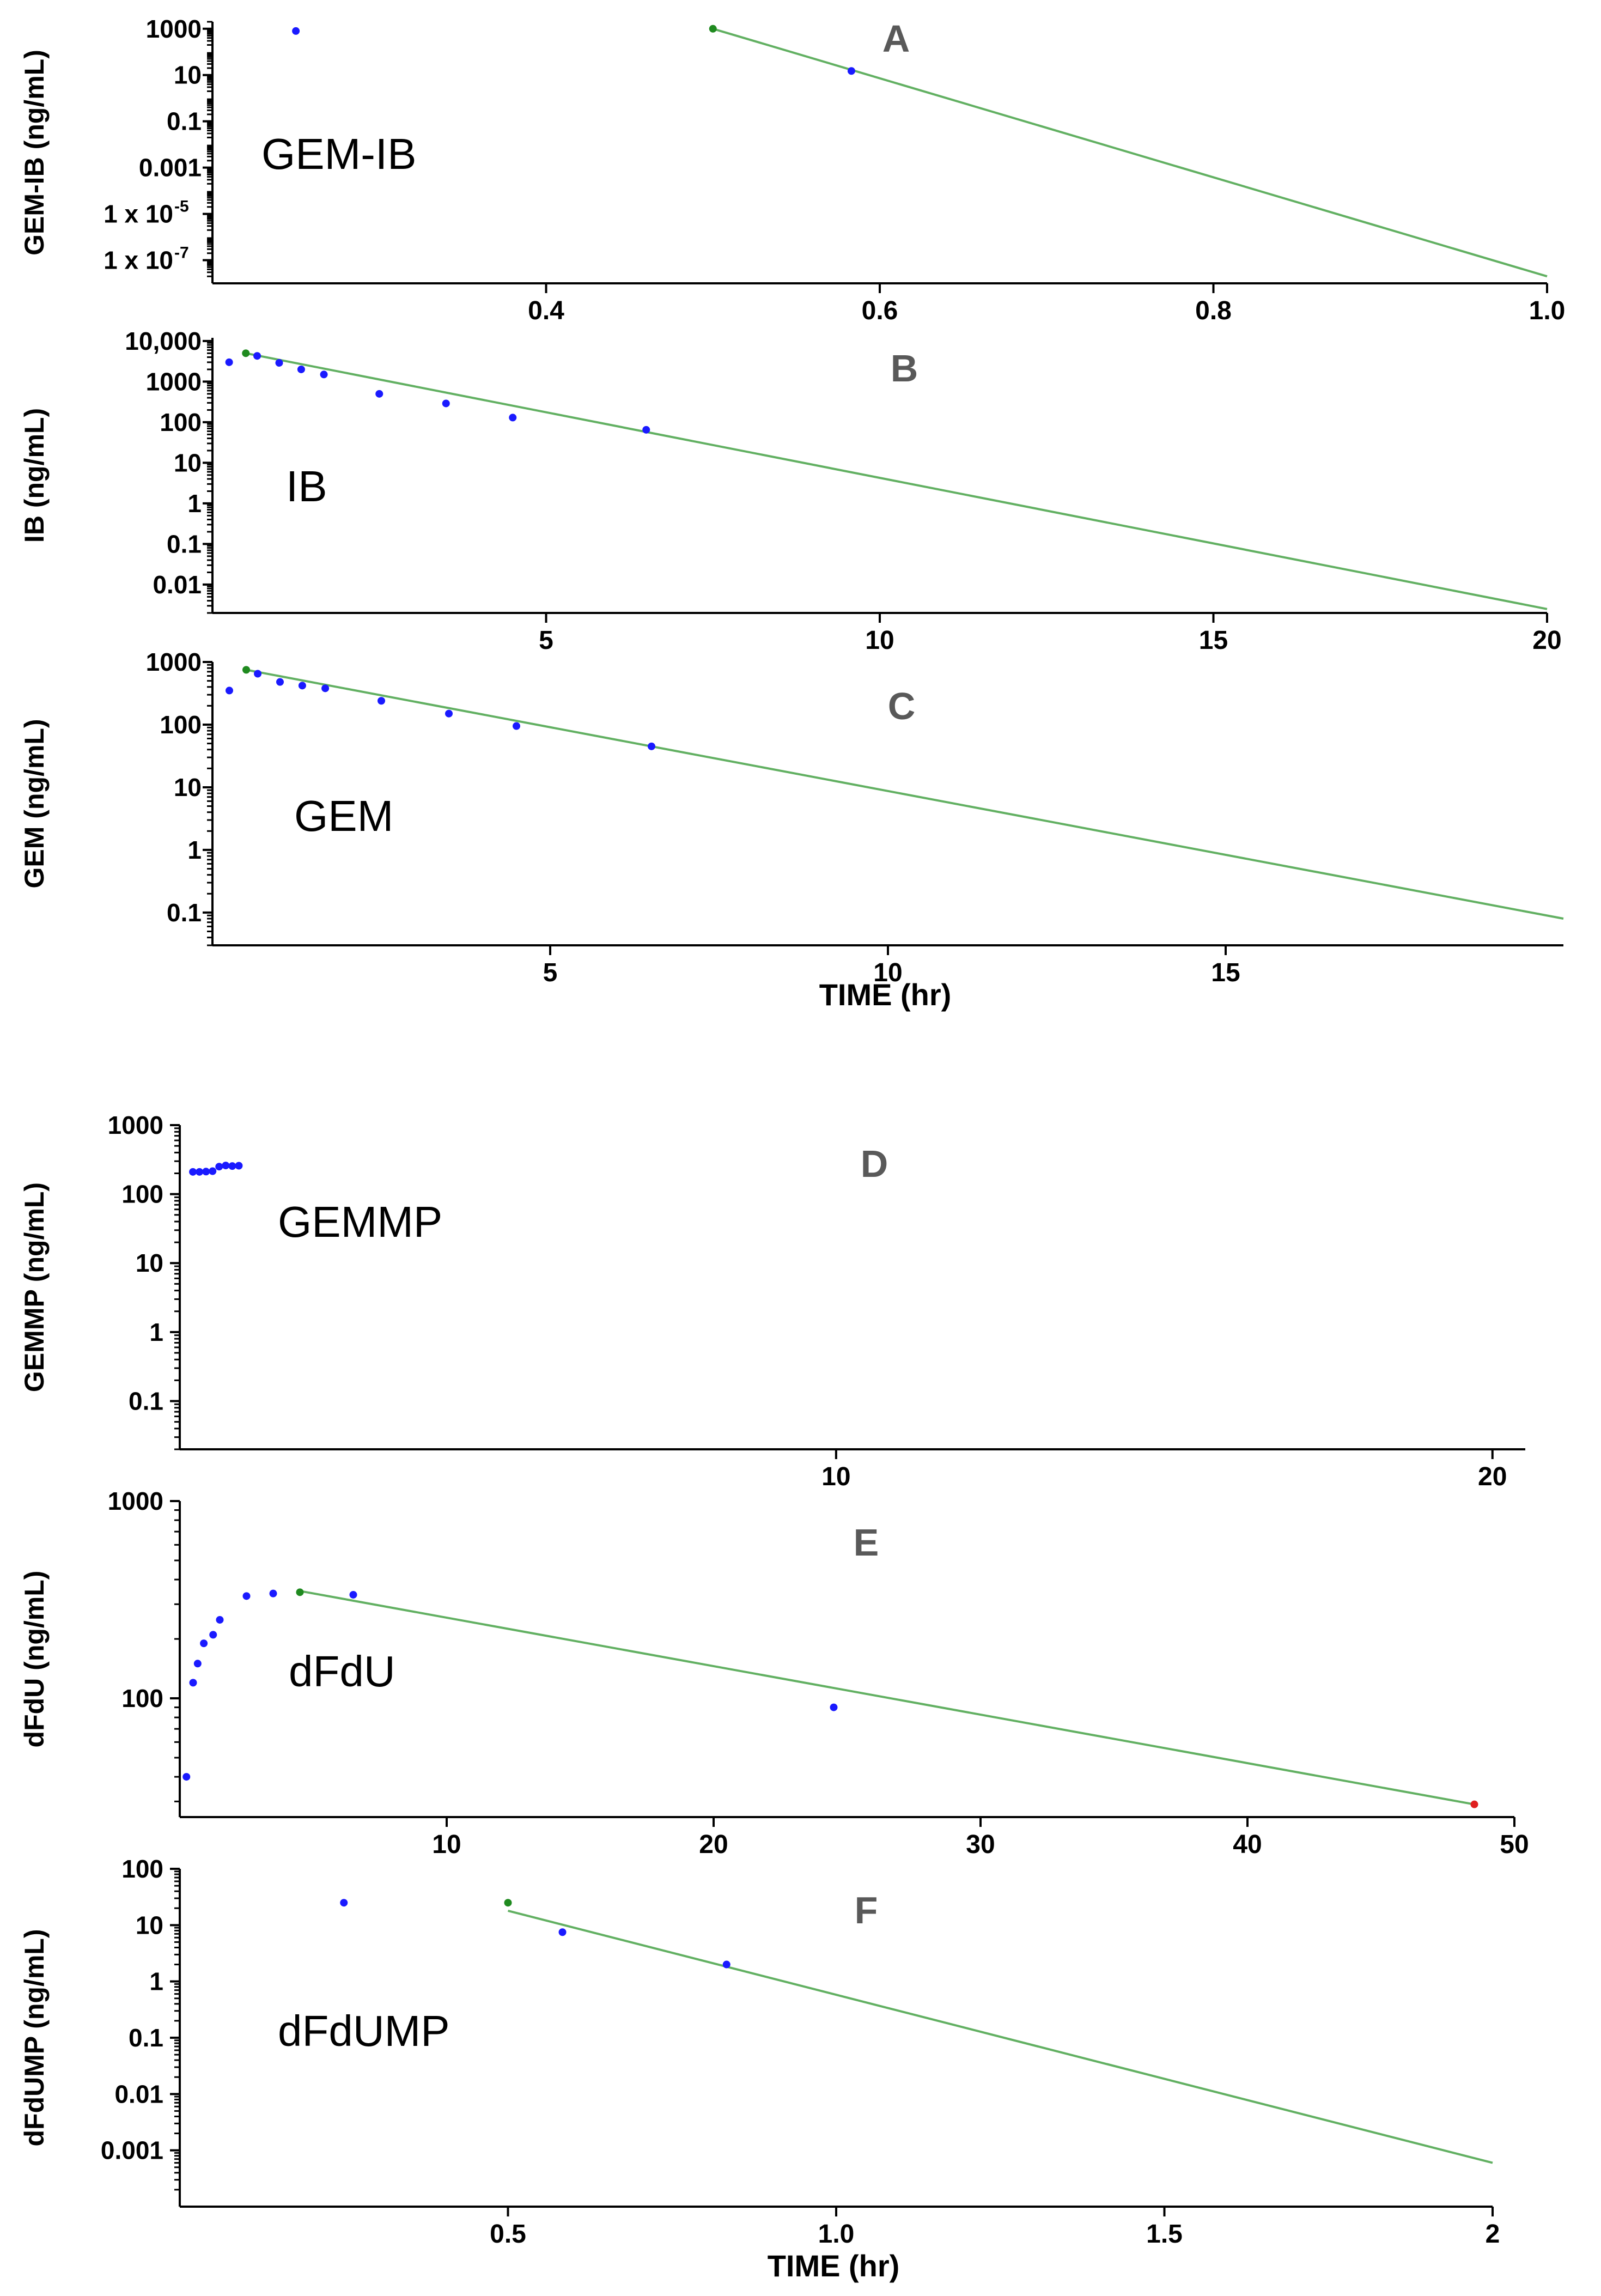 The height and width of the screenshot is (2296, 1601). I want to click on x-tick-label: 40, so click(1247, 1845).